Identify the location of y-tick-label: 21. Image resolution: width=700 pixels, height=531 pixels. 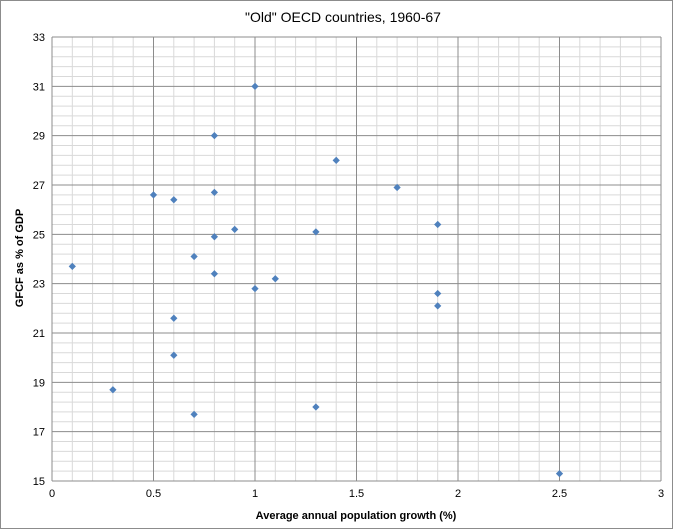
(39, 334).